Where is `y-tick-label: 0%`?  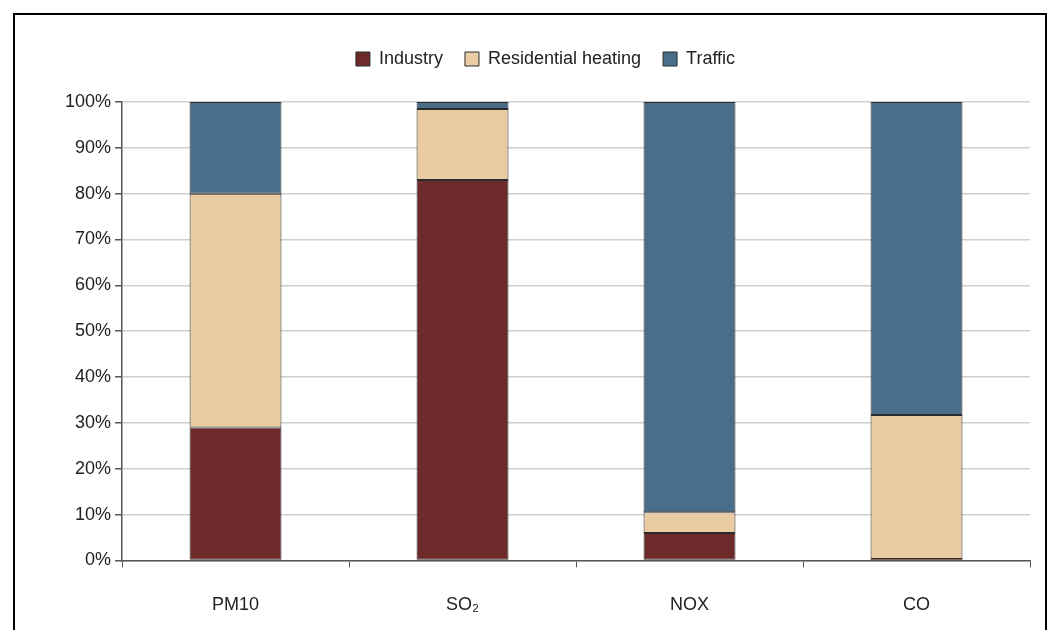 y-tick-label: 0% is located at coordinates (98, 559).